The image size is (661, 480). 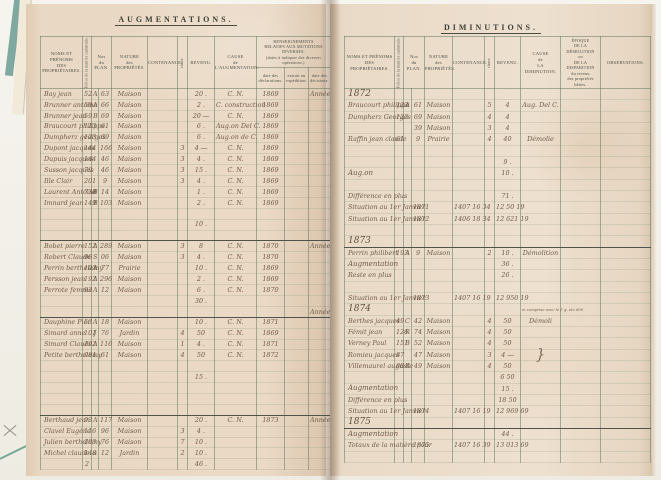 I want to click on ledger-cell: 4, so click(x=182, y=355).